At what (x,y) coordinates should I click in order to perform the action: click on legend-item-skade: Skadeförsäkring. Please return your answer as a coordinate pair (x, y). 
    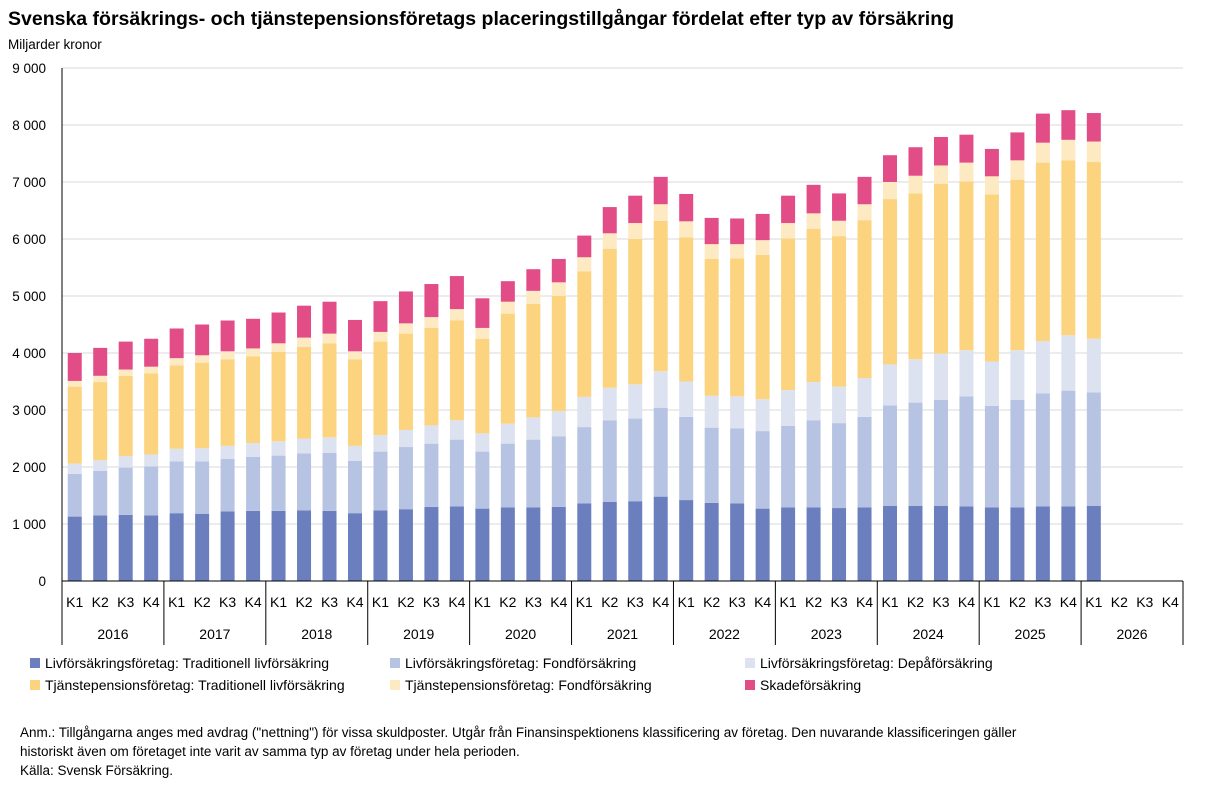
    Looking at the image, I should click on (803, 685).